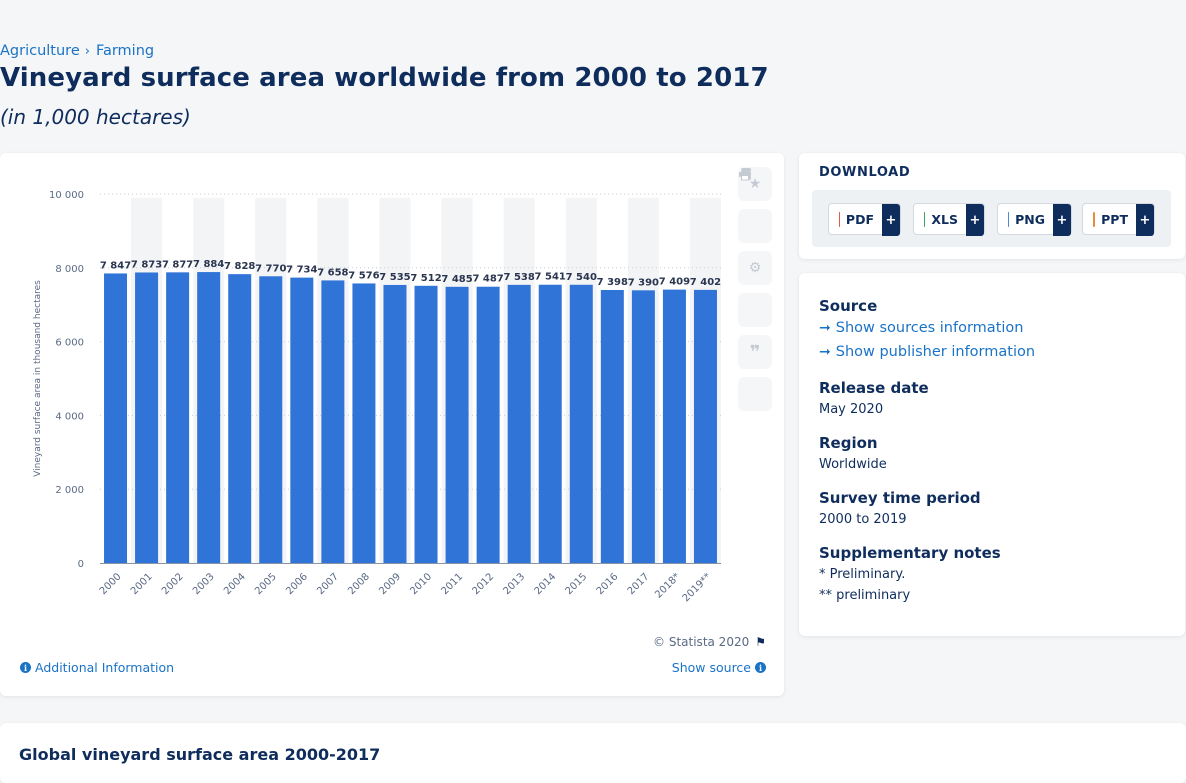 The height and width of the screenshot is (783, 1186). I want to click on y-tick-label: 0, so click(81, 564).